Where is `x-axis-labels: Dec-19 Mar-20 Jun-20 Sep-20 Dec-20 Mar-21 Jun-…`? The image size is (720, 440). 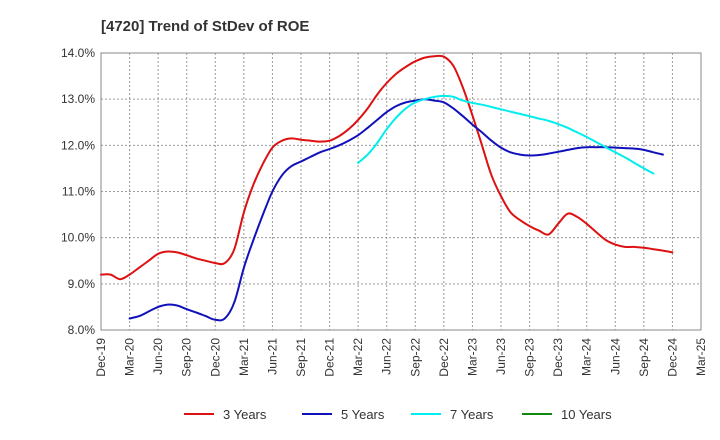 x-axis-labels: Dec-19 Mar-20 Jun-20 Sep-20 Dec-20 Mar-21 Jun-… is located at coordinates (401, 357).